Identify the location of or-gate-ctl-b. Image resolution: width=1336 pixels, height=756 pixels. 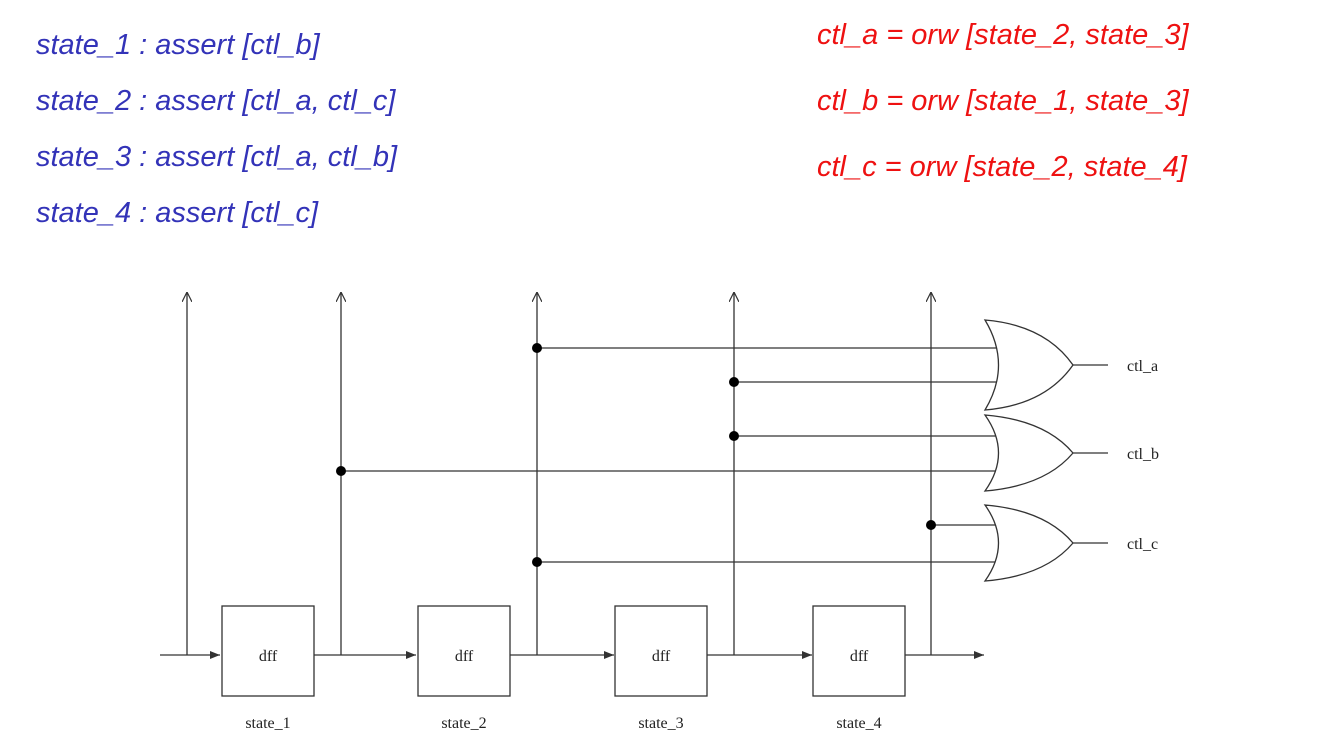
(1028, 453).